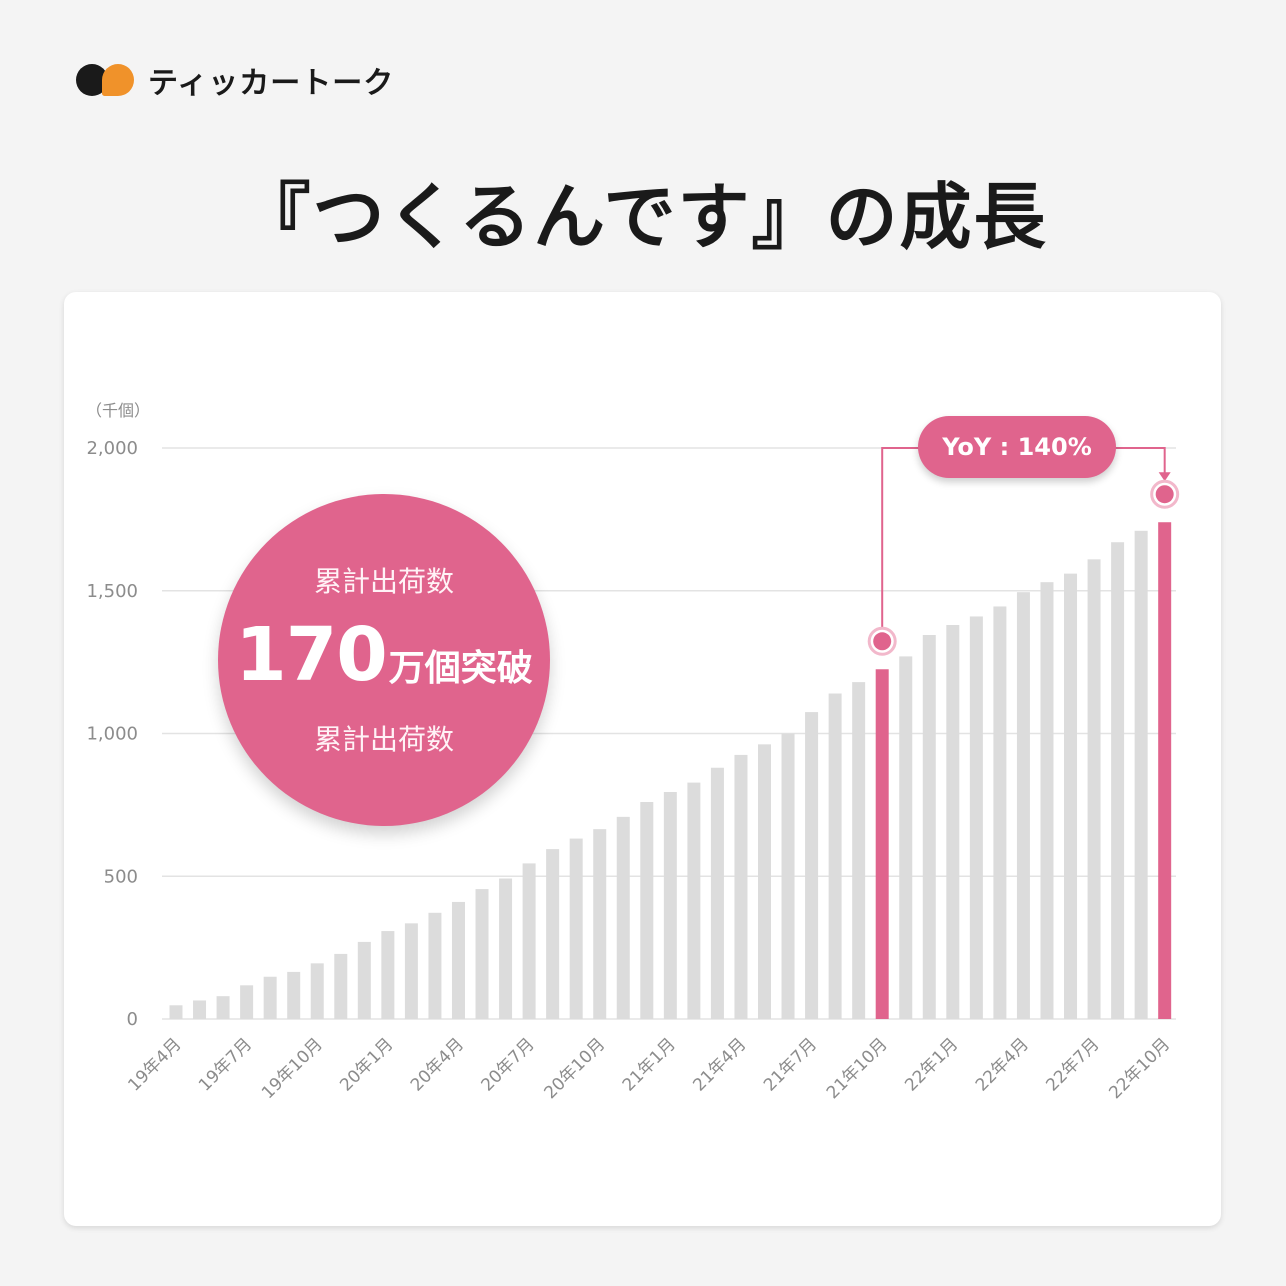 Image resolution: width=1286 pixels, height=1286 pixels. I want to click on cumulative-shipments-badge: 累計出荷数 170万個突破 累計出荷数, so click(384, 660).